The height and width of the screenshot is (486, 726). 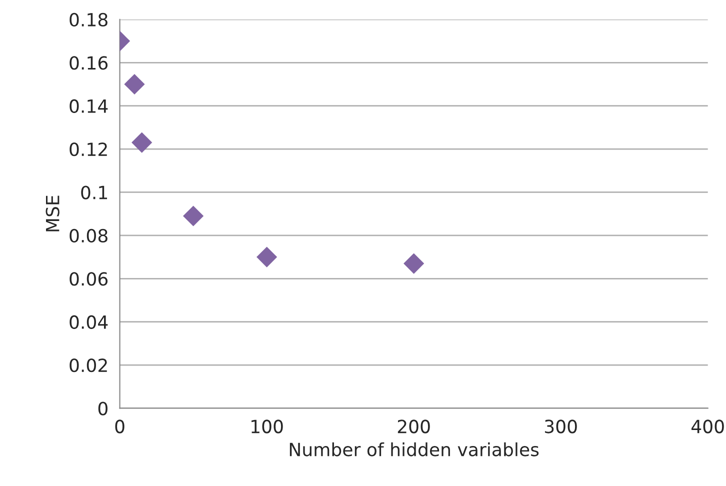 What do you see at coordinates (89, 235) in the screenshot?
I see `y-tick-label: 0.08` at bounding box center [89, 235].